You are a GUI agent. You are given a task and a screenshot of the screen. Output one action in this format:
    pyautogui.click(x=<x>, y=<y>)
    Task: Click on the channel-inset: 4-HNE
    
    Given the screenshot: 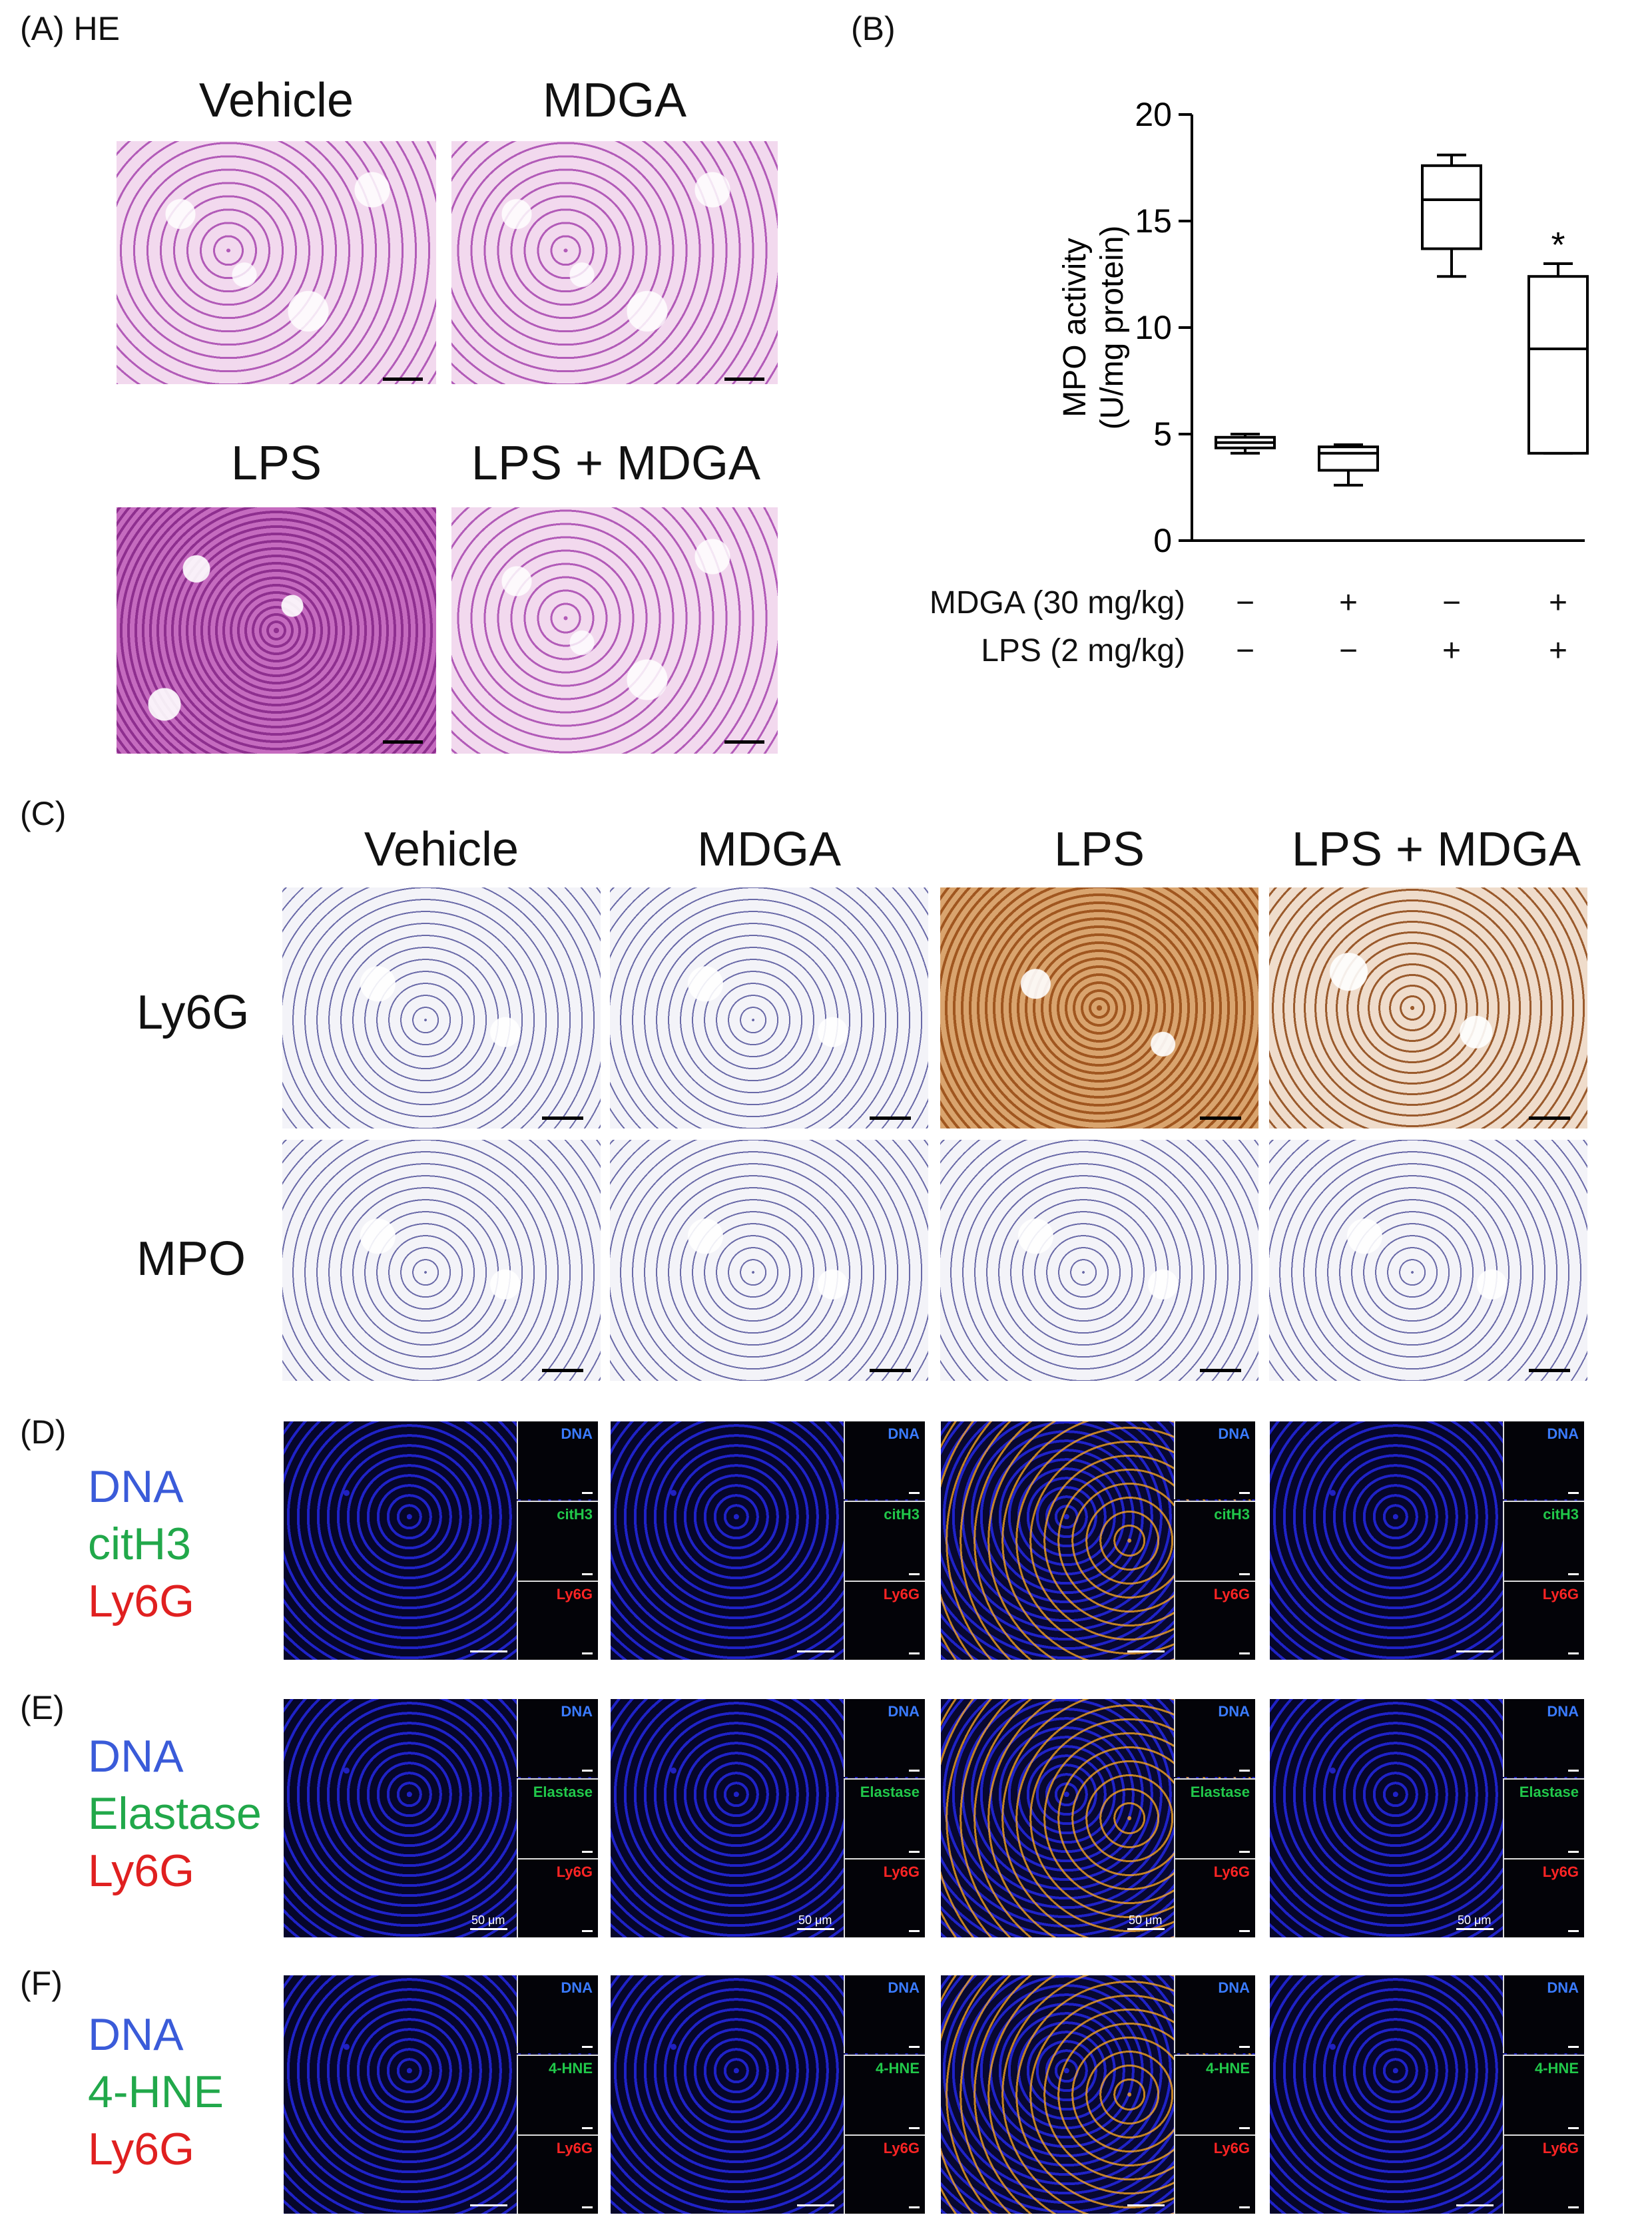 What is the action you would take?
    pyautogui.click(x=1543, y=2095)
    